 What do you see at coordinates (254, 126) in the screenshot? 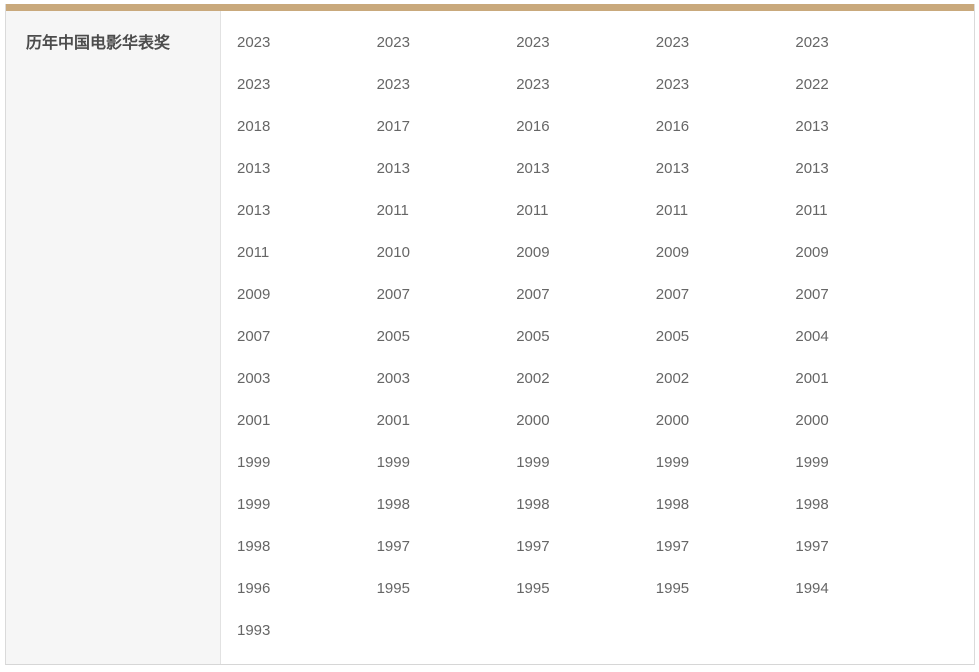
I see `year-link: 2018` at bounding box center [254, 126].